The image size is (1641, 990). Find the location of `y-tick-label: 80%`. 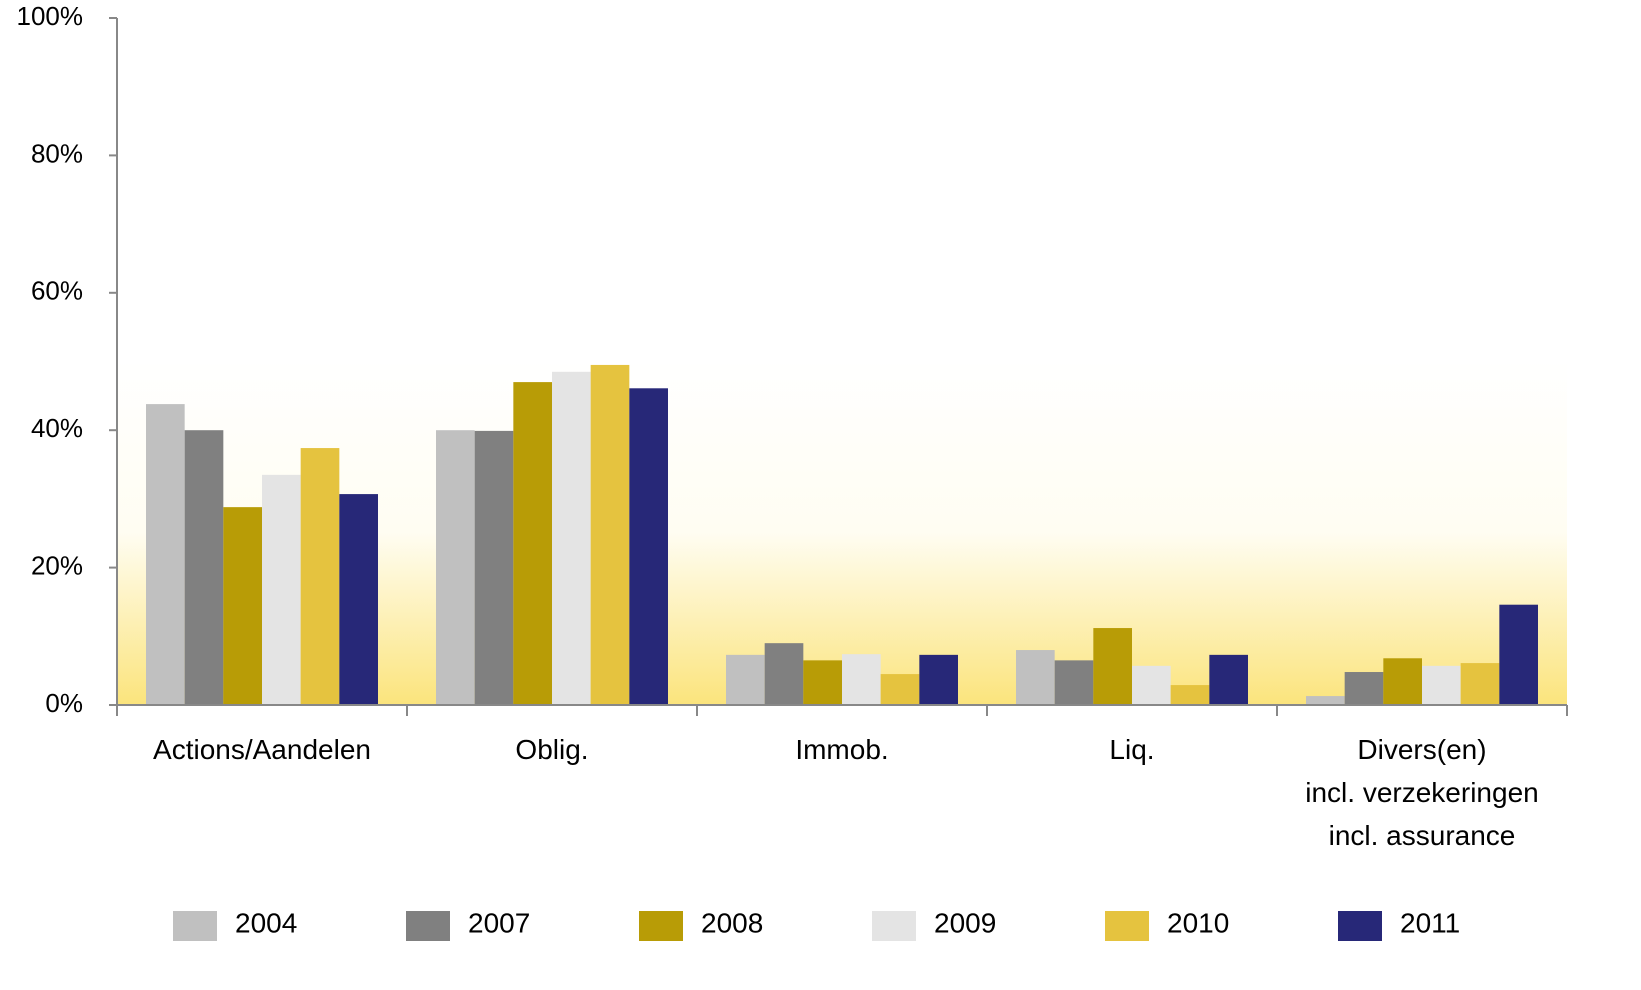

y-tick-label: 80% is located at coordinates (57, 153).